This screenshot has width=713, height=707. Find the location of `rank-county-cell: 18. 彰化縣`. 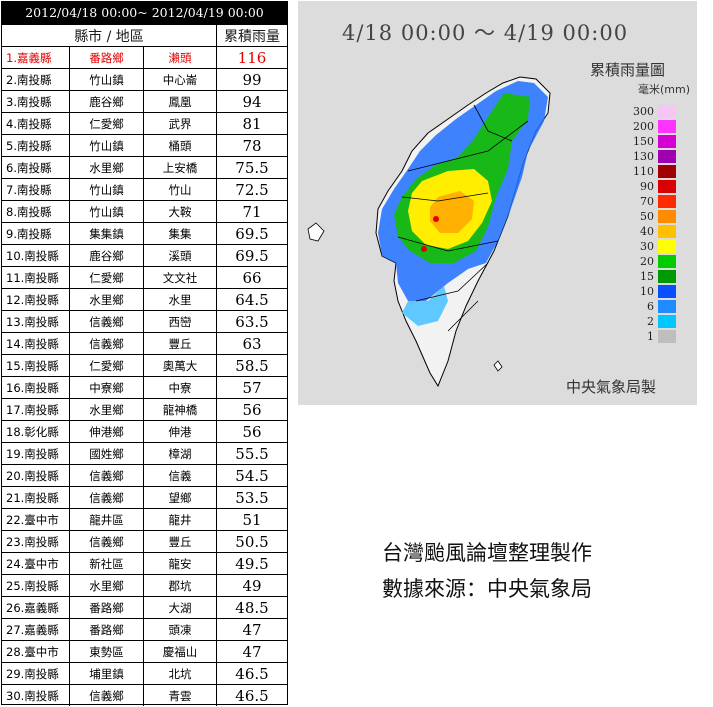

rank-county-cell: 18. 彰化縣 is located at coordinates (36, 431).